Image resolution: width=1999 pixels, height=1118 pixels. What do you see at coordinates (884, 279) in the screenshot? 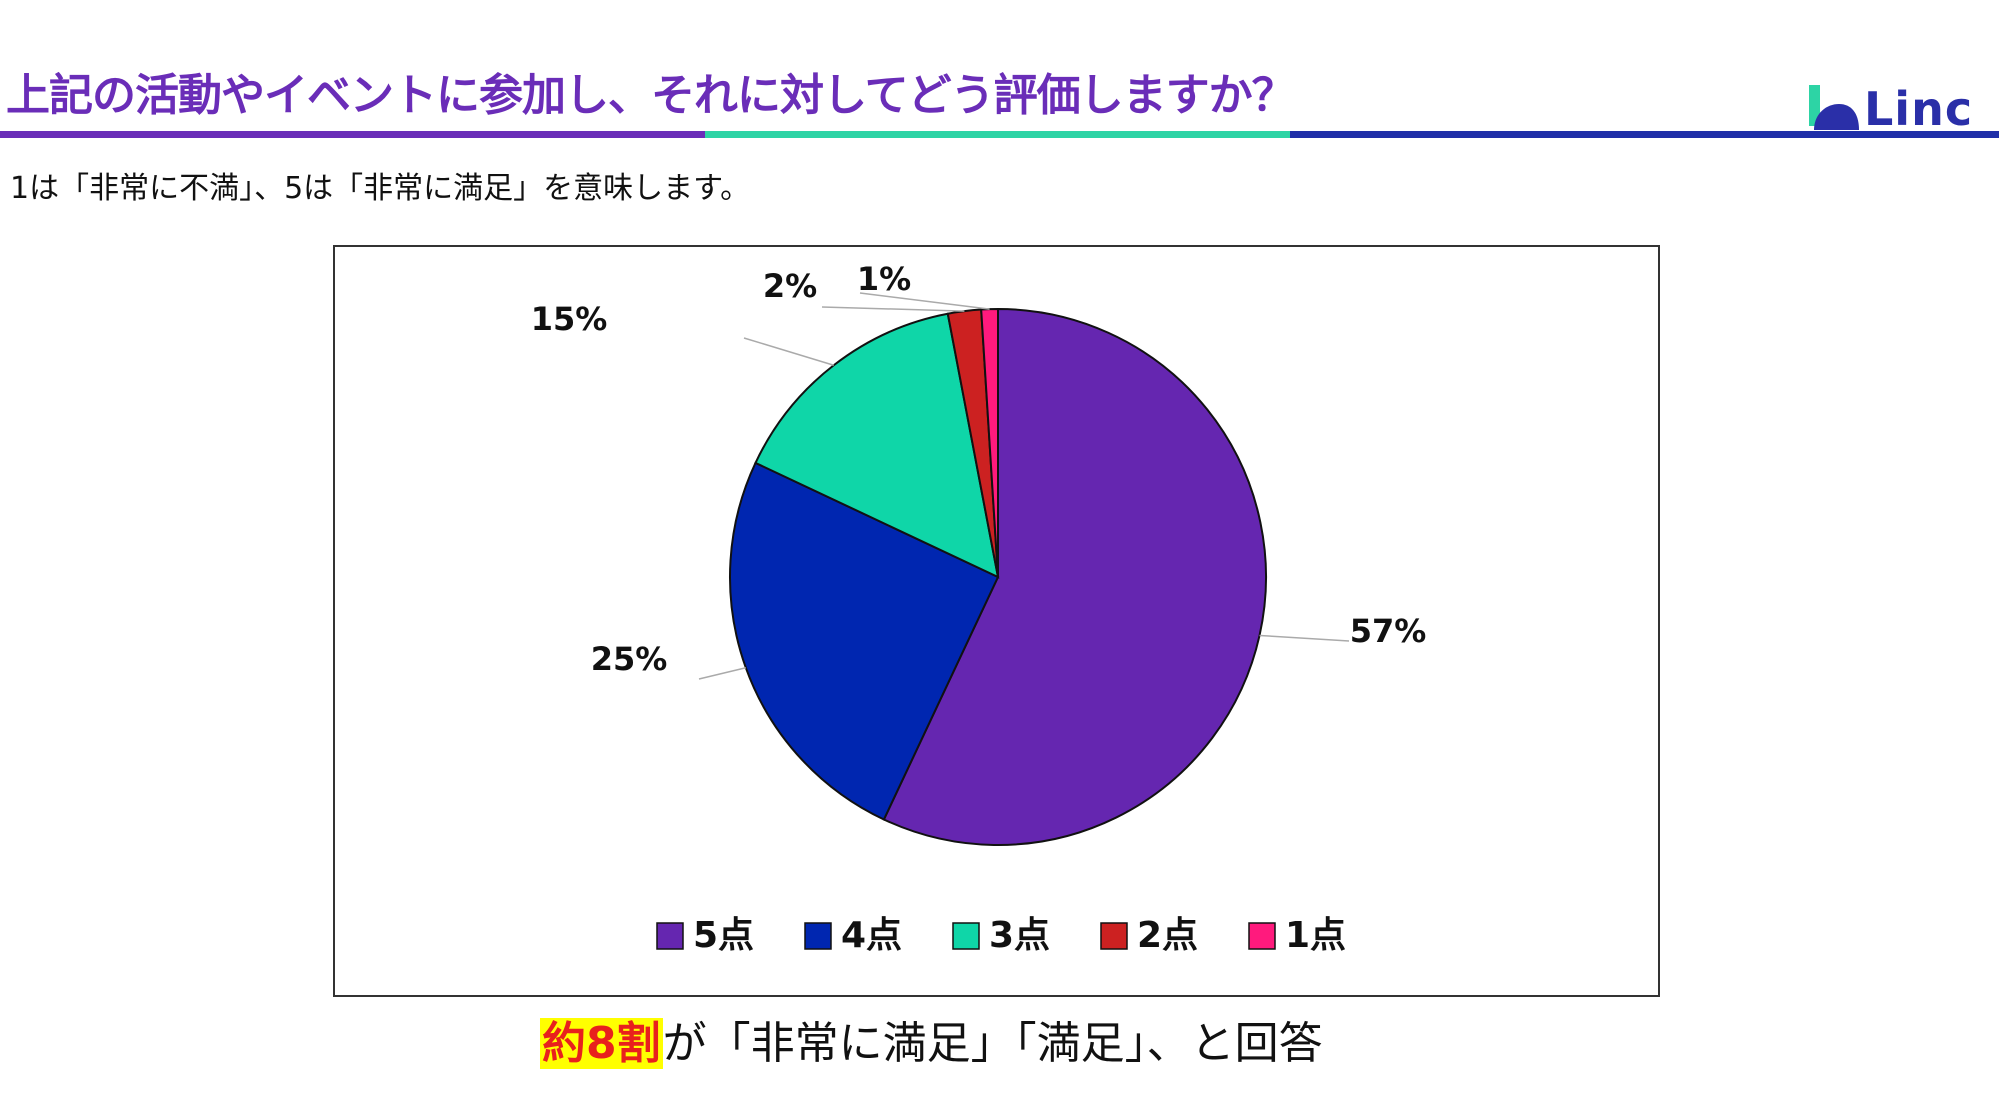
I see `pct-label-1-points: 1%` at bounding box center [884, 279].